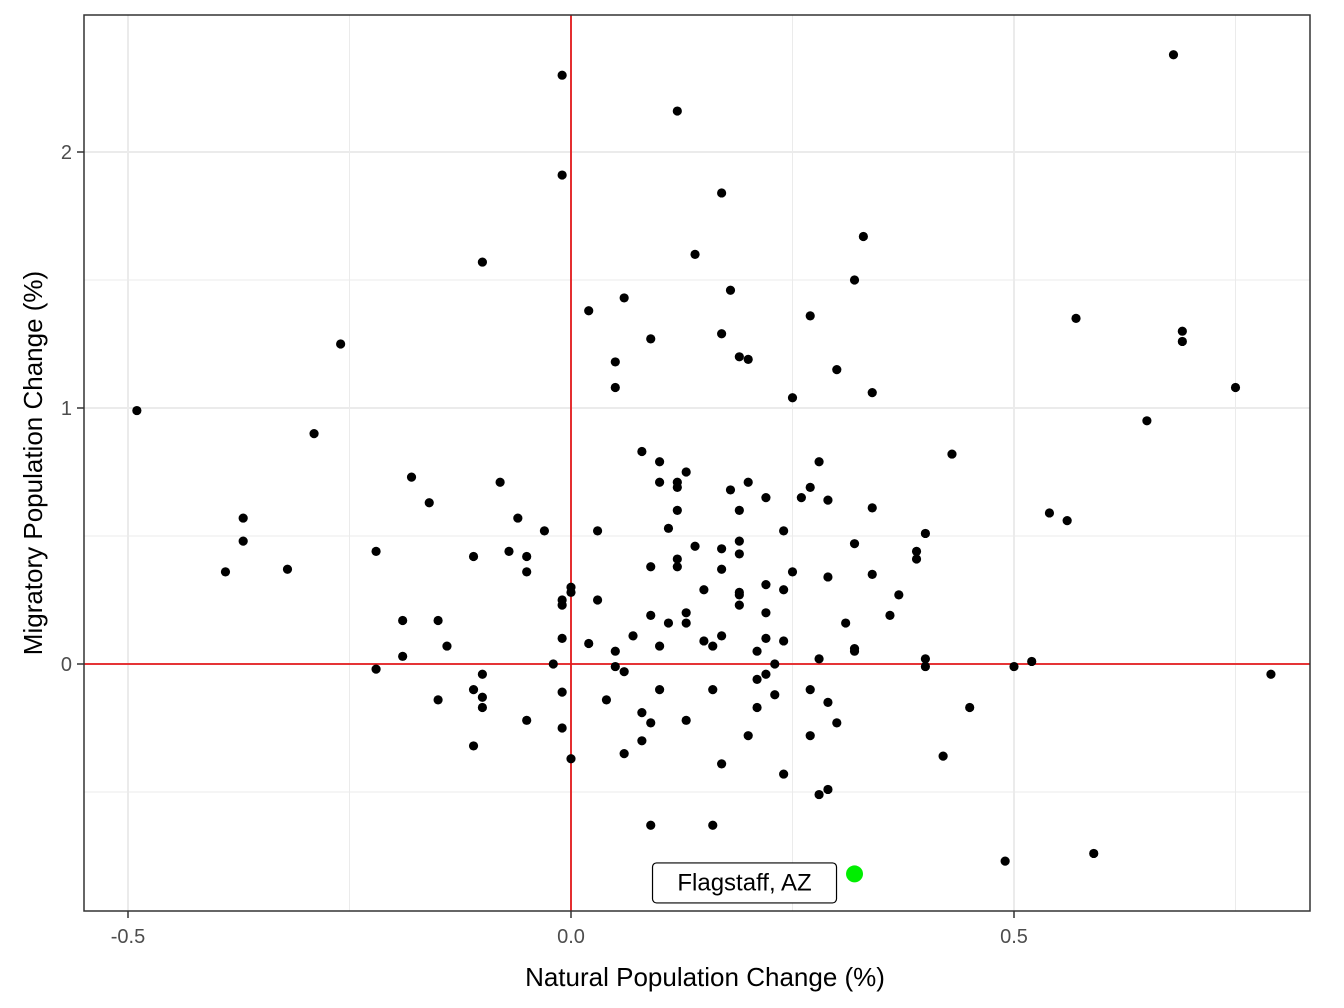 This screenshot has width=1344, height=1008. I want to click on highlight-annotation: Flagstaff, AZ, so click(744, 883).